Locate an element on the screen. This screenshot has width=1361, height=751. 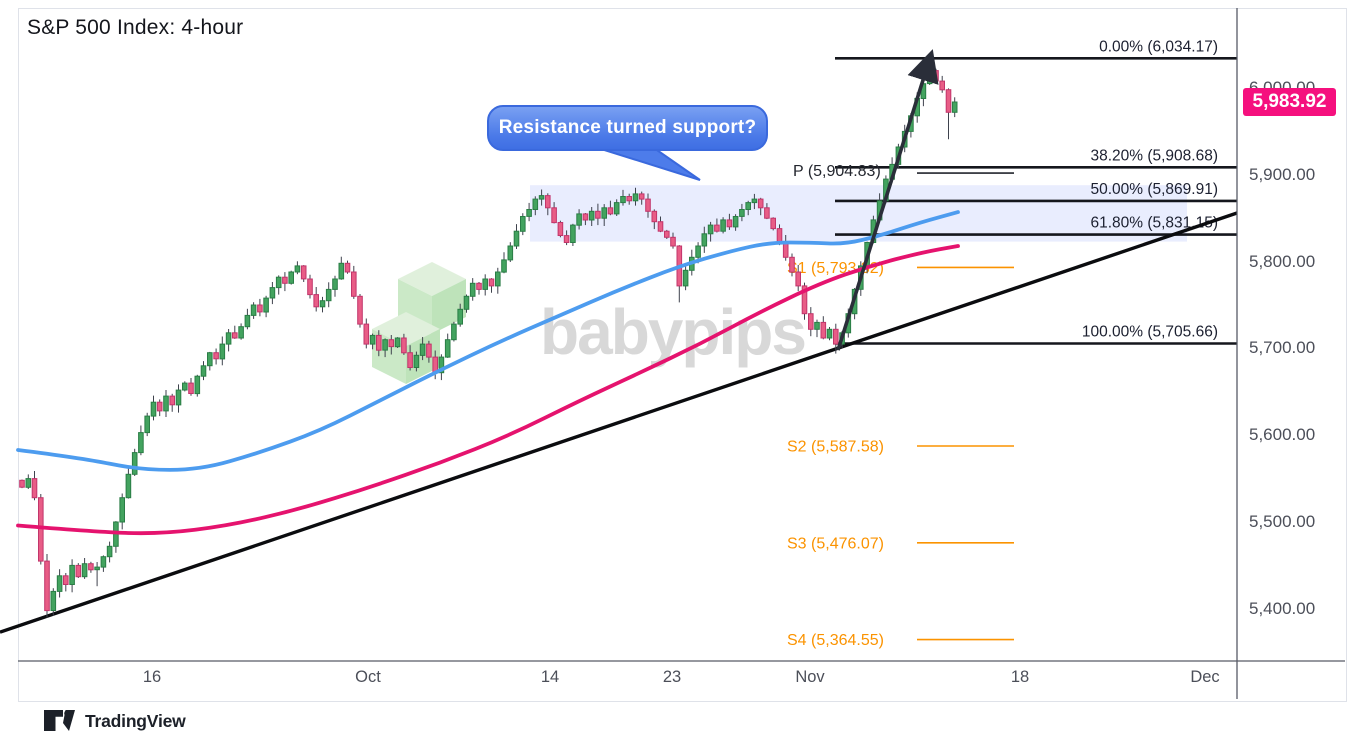
time-axis-tick: 14 is located at coordinates (550, 677).